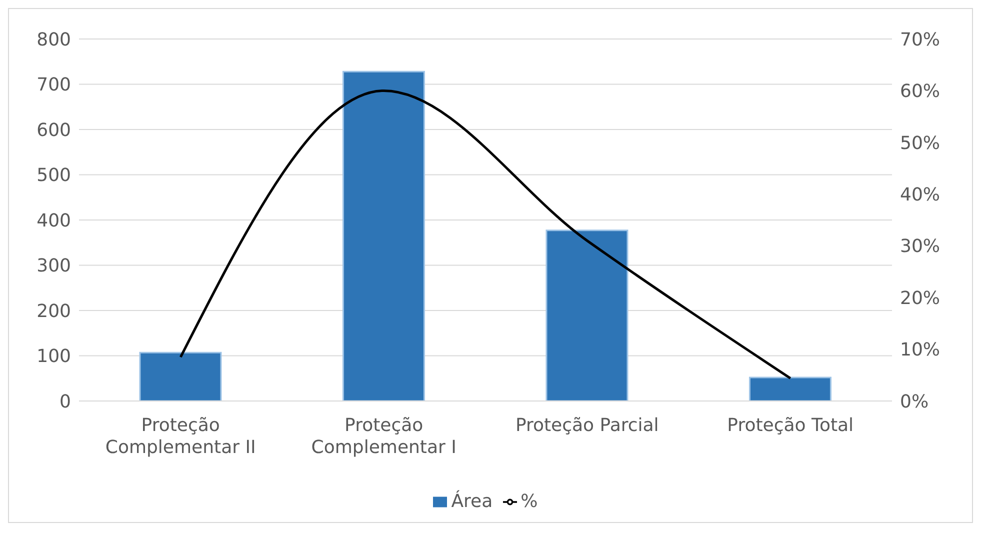 The image size is (981, 533). Describe the element at coordinates (53, 39) in the screenshot. I see `y-tick-label: 800` at that location.